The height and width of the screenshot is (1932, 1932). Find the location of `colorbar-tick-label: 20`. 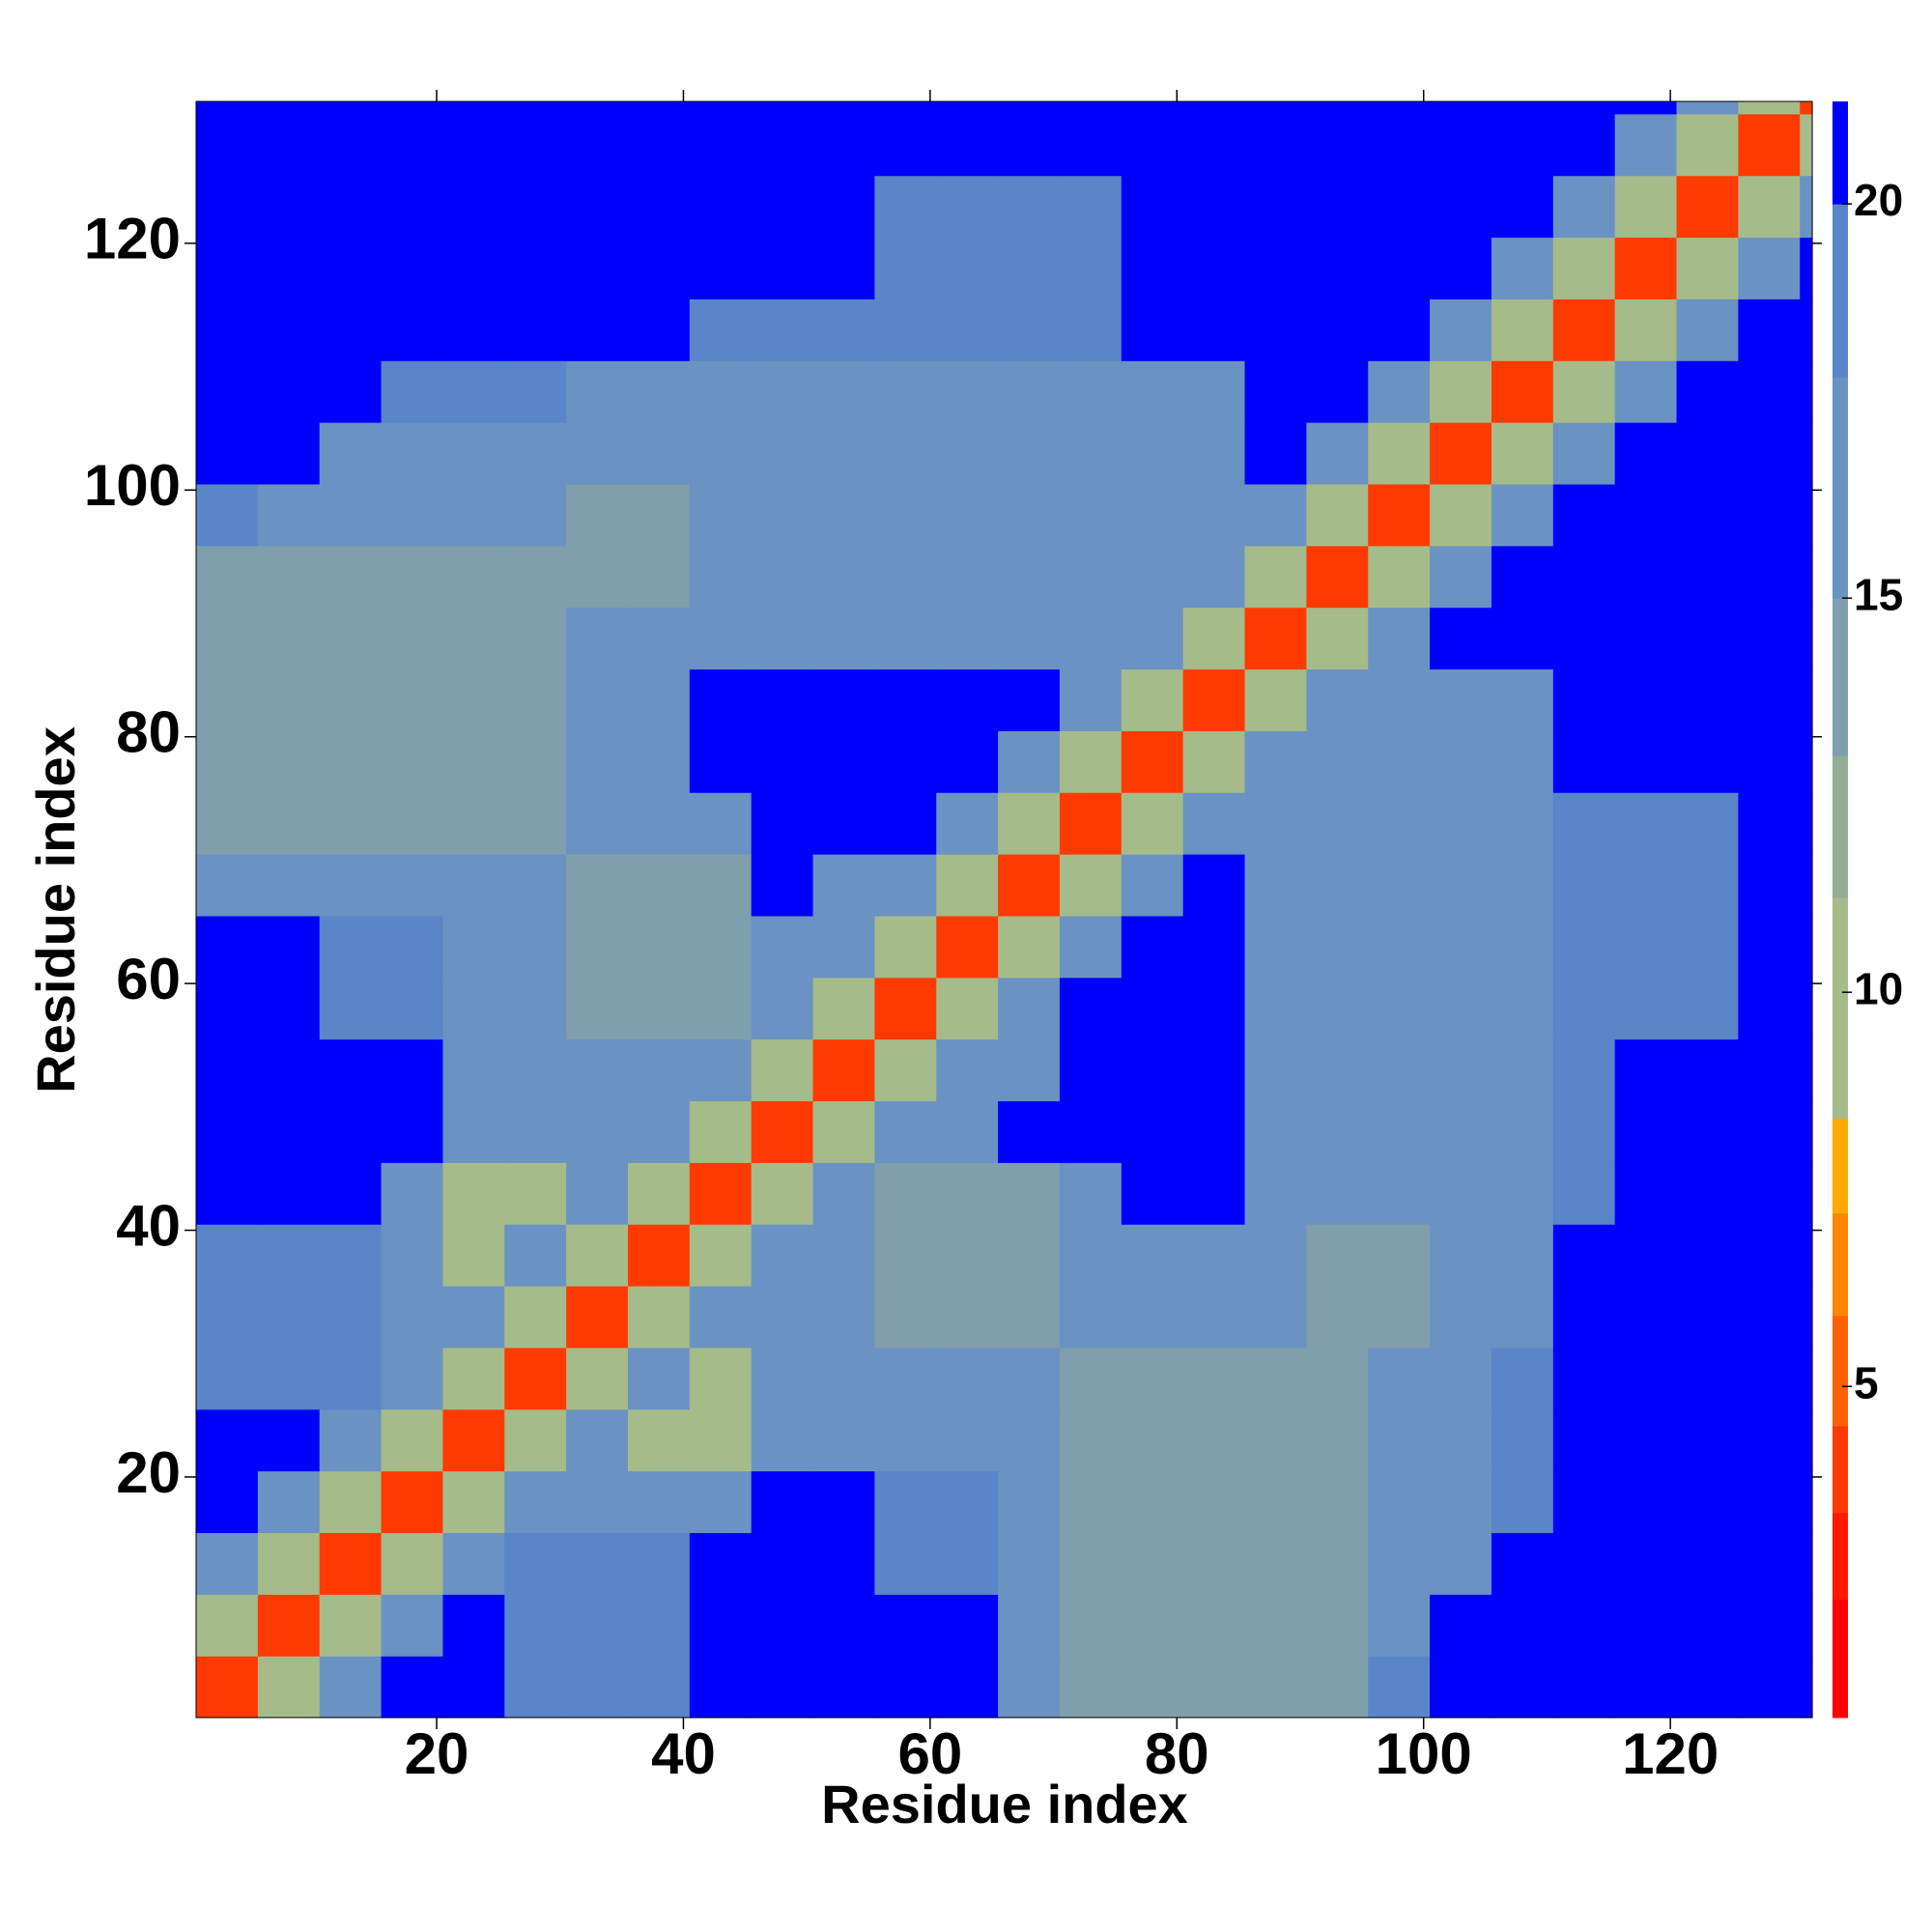

colorbar-tick-label: 20 is located at coordinates (1878, 200).